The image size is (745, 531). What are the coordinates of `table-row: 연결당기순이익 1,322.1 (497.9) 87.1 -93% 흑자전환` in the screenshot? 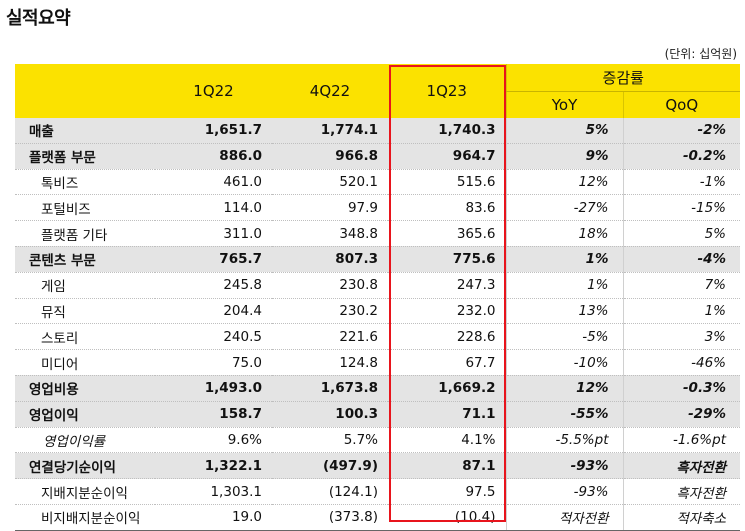 It's located at (377, 466).